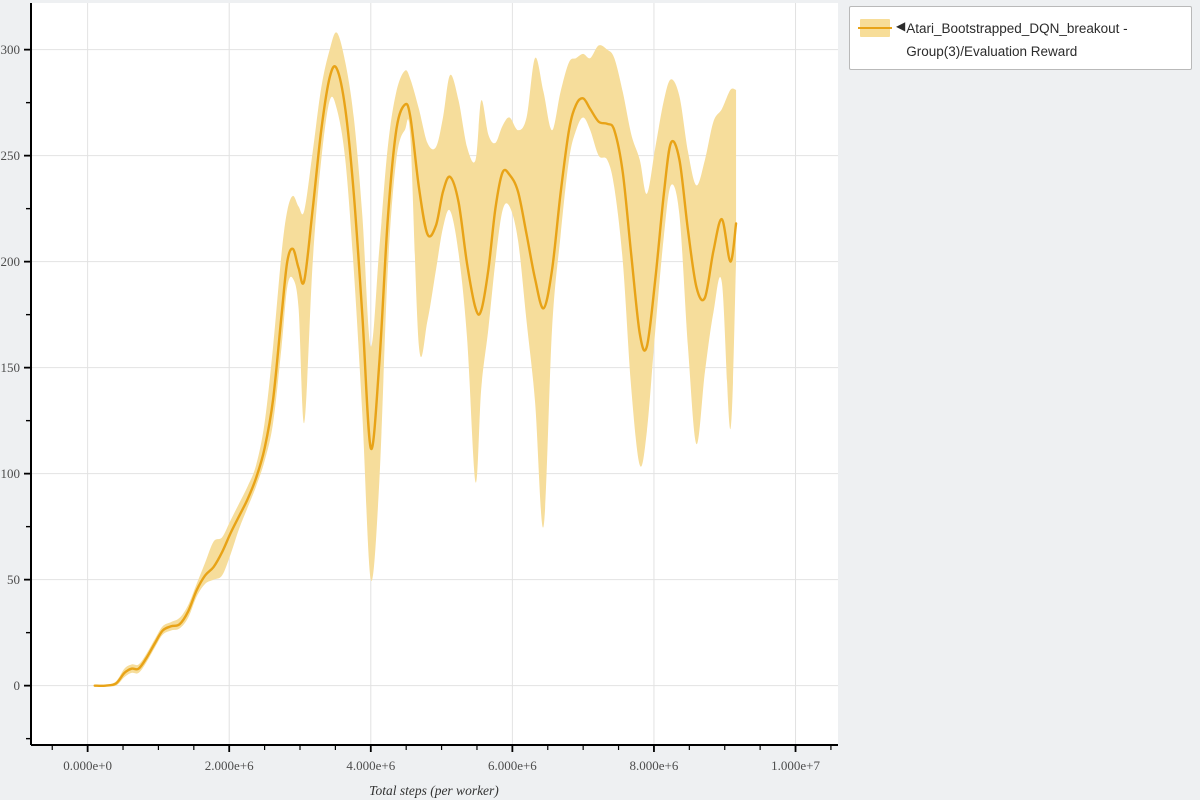  What do you see at coordinates (11, 261) in the screenshot?
I see `y-tick-label: 200` at bounding box center [11, 261].